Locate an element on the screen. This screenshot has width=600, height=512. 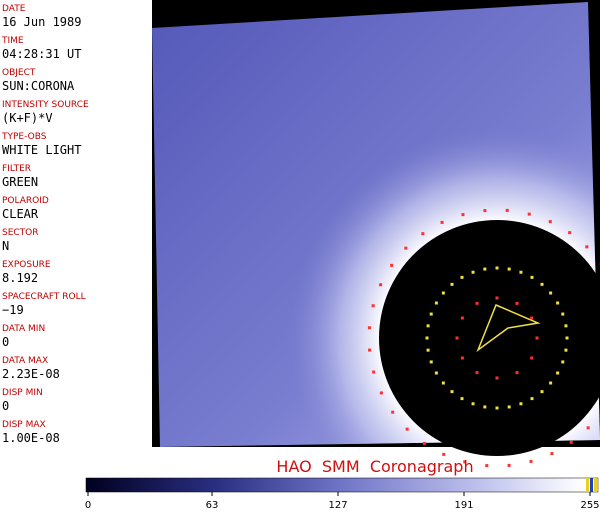
tick-label: 255 is located at coordinates (589, 505).